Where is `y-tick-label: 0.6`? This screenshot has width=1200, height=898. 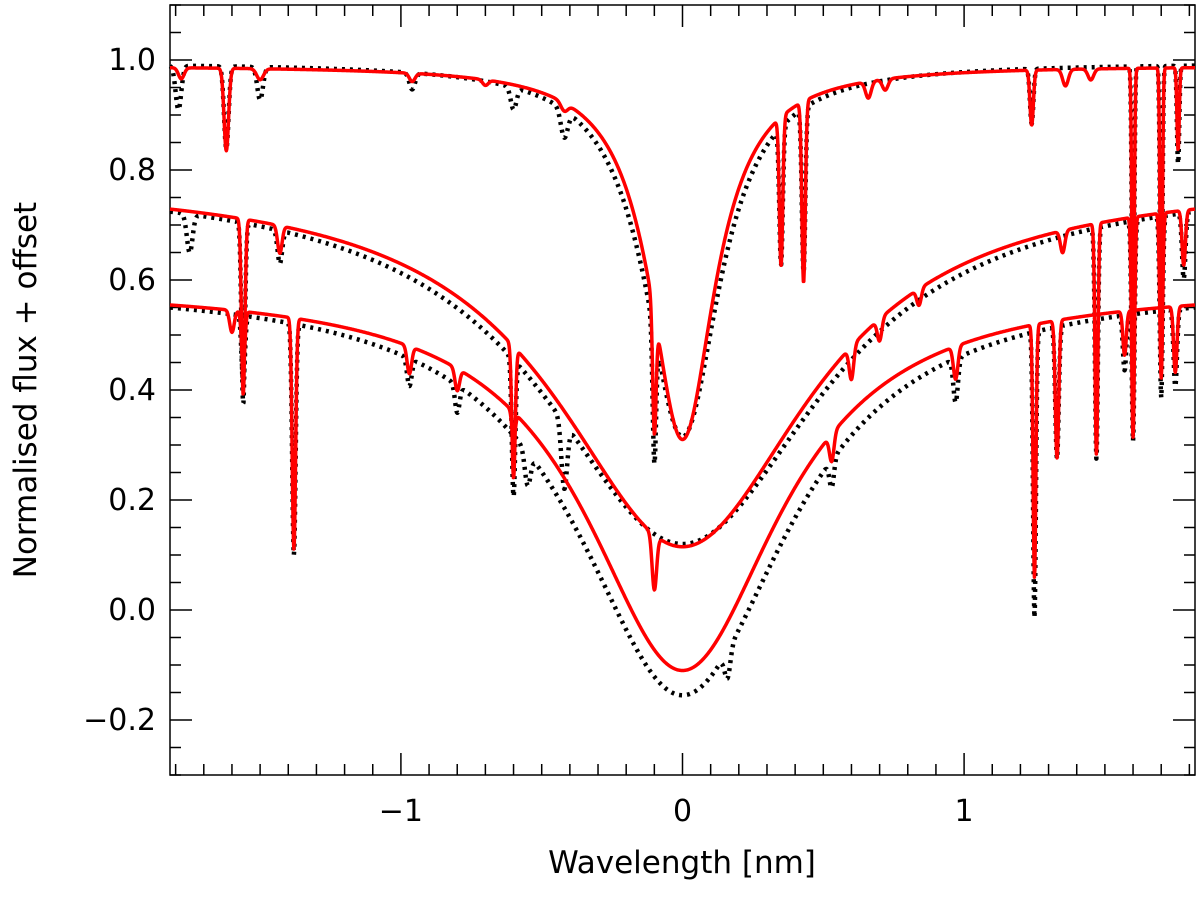
y-tick-label: 0.6 is located at coordinates (132, 280).